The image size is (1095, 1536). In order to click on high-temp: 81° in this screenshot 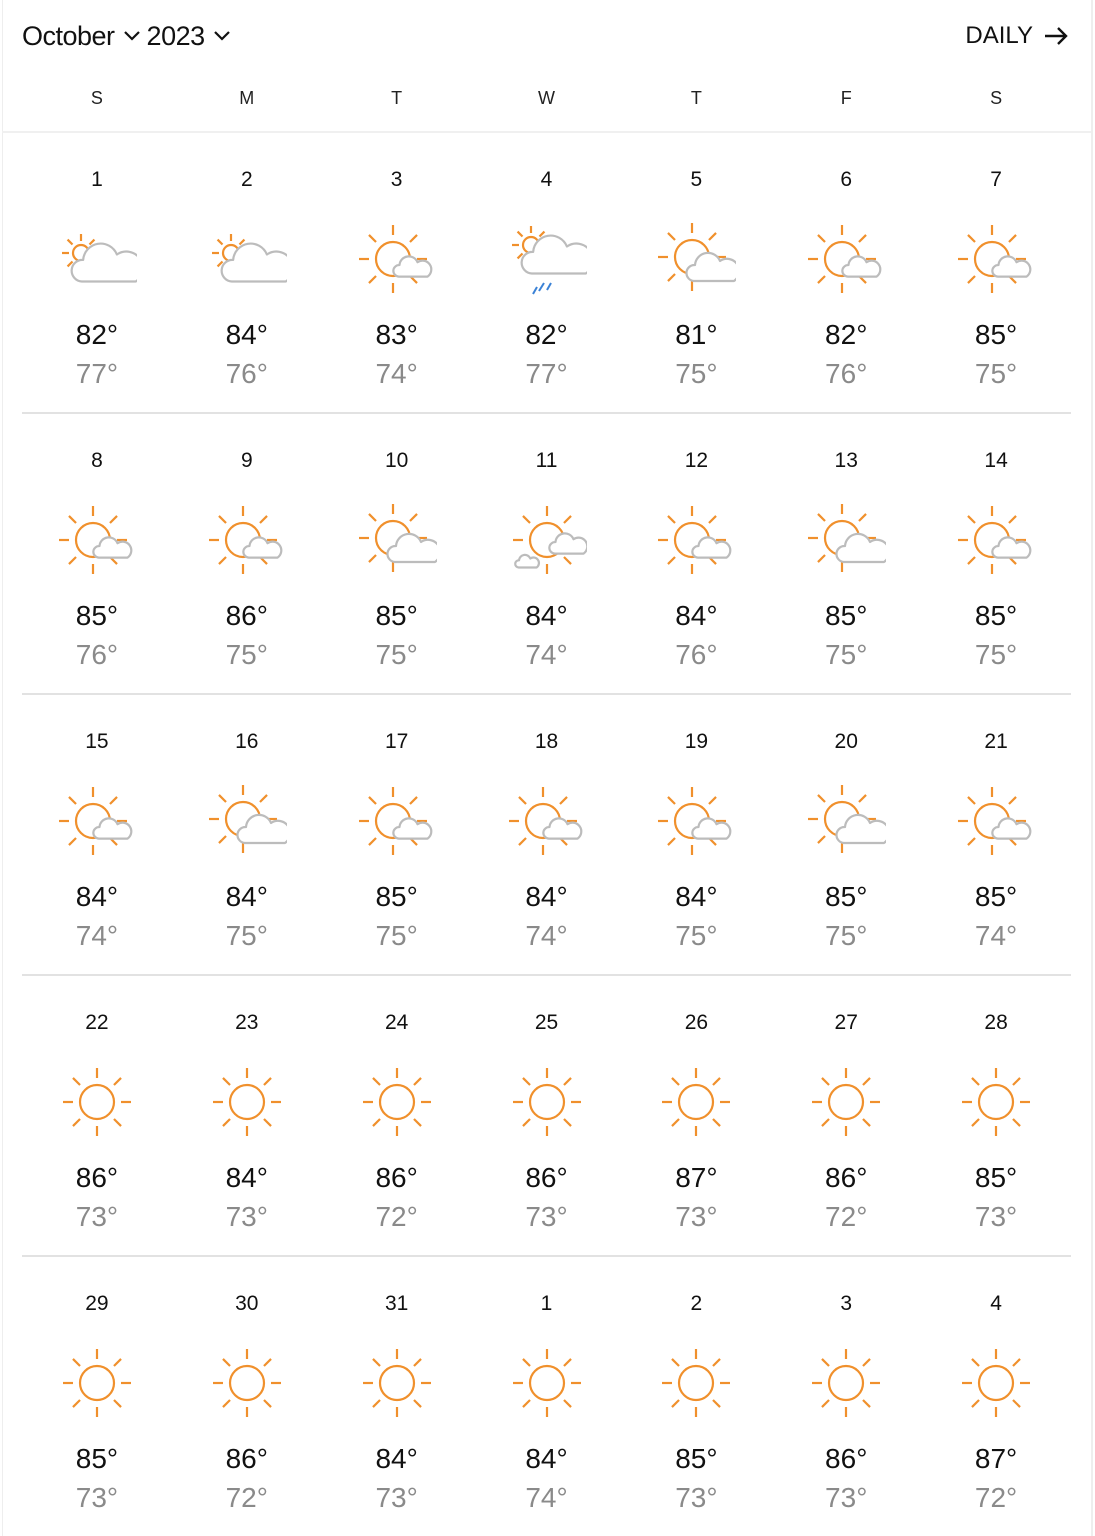, I will do `click(696, 334)`.